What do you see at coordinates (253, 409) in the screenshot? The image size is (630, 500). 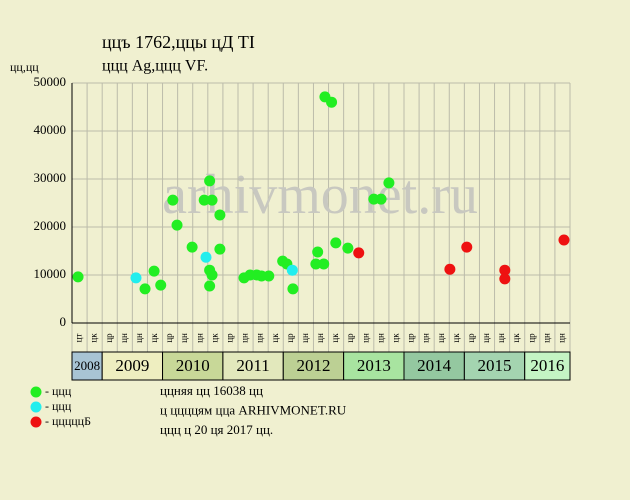 I see `note: ц ццццям цца ARHIVMONET.RU` at bounding box center [253, 409].